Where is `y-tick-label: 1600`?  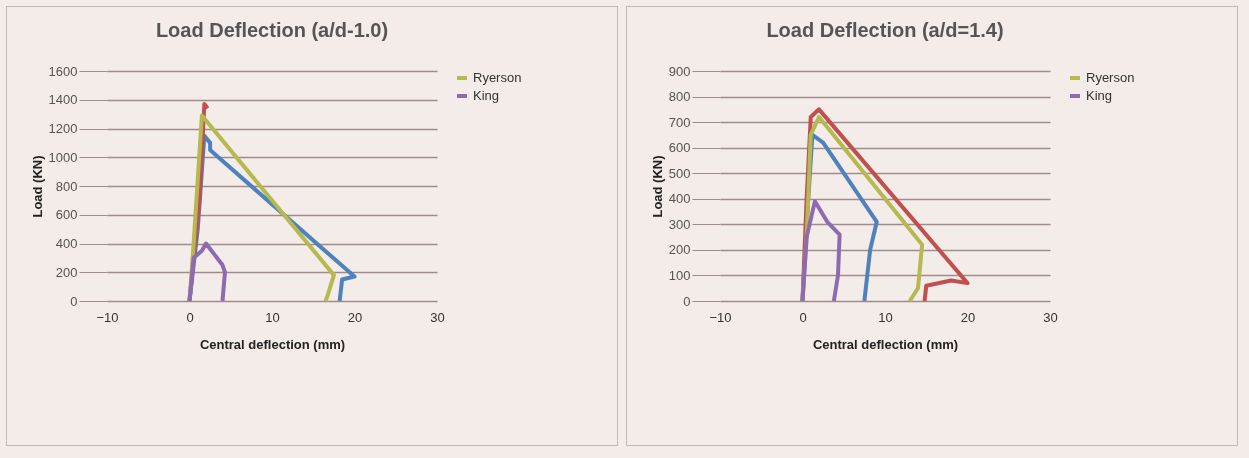
y-tick-label: 1600 is located at coordinates (63, 71).